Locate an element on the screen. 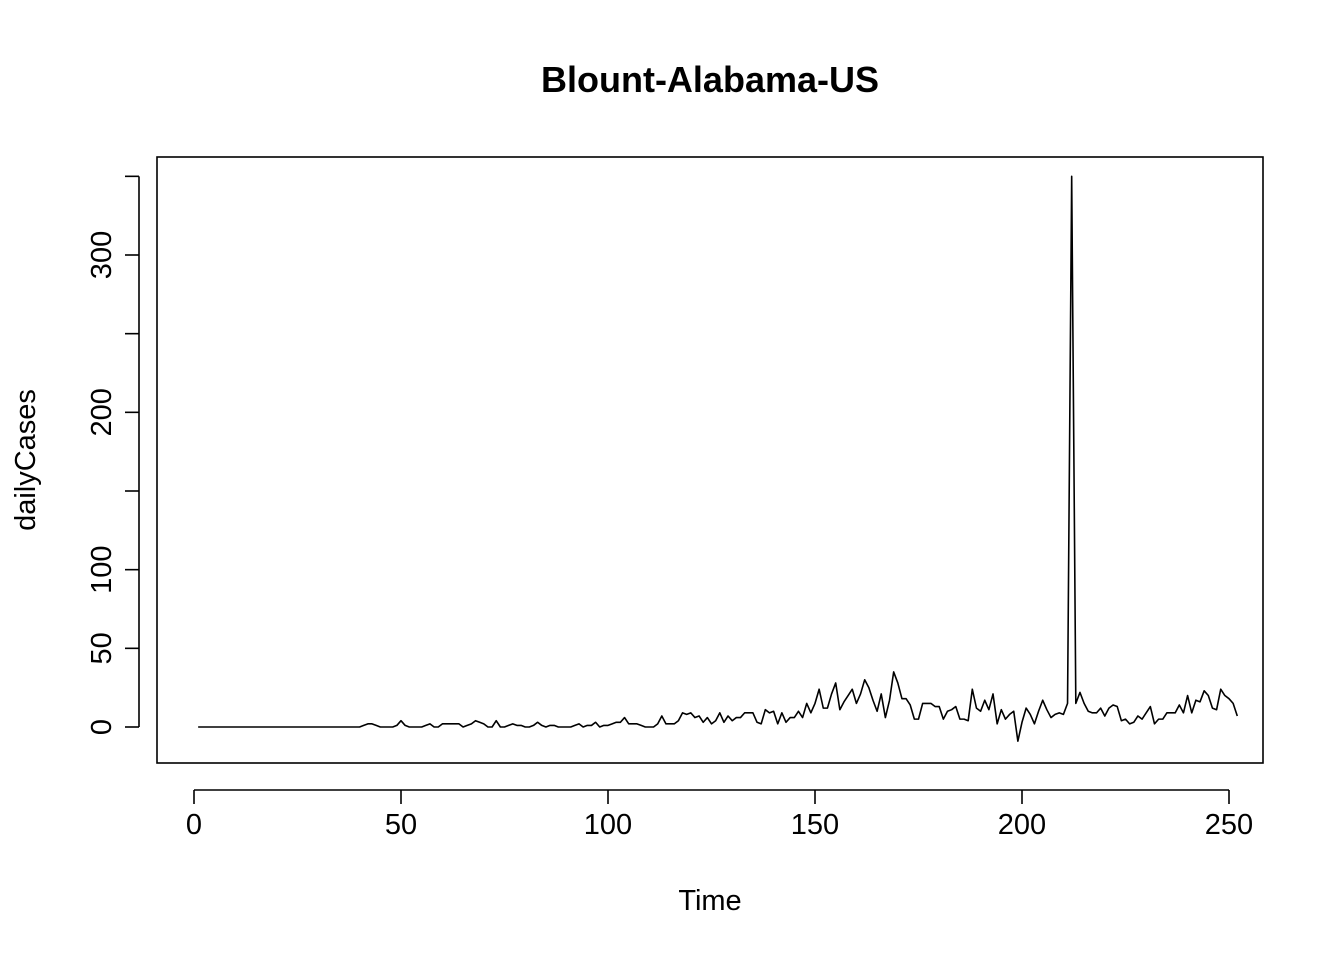 Image resolution: width=1344 pixels, height=960 pixels. y-tick-label: 100 is located at coordinates (102, 569).